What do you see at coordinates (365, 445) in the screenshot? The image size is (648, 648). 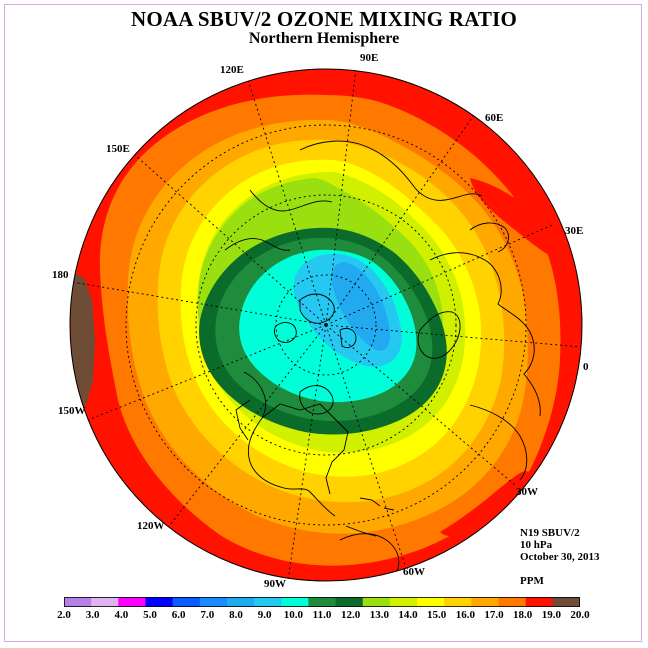 I see `meridian-60w` at bounding box center [365, 445].